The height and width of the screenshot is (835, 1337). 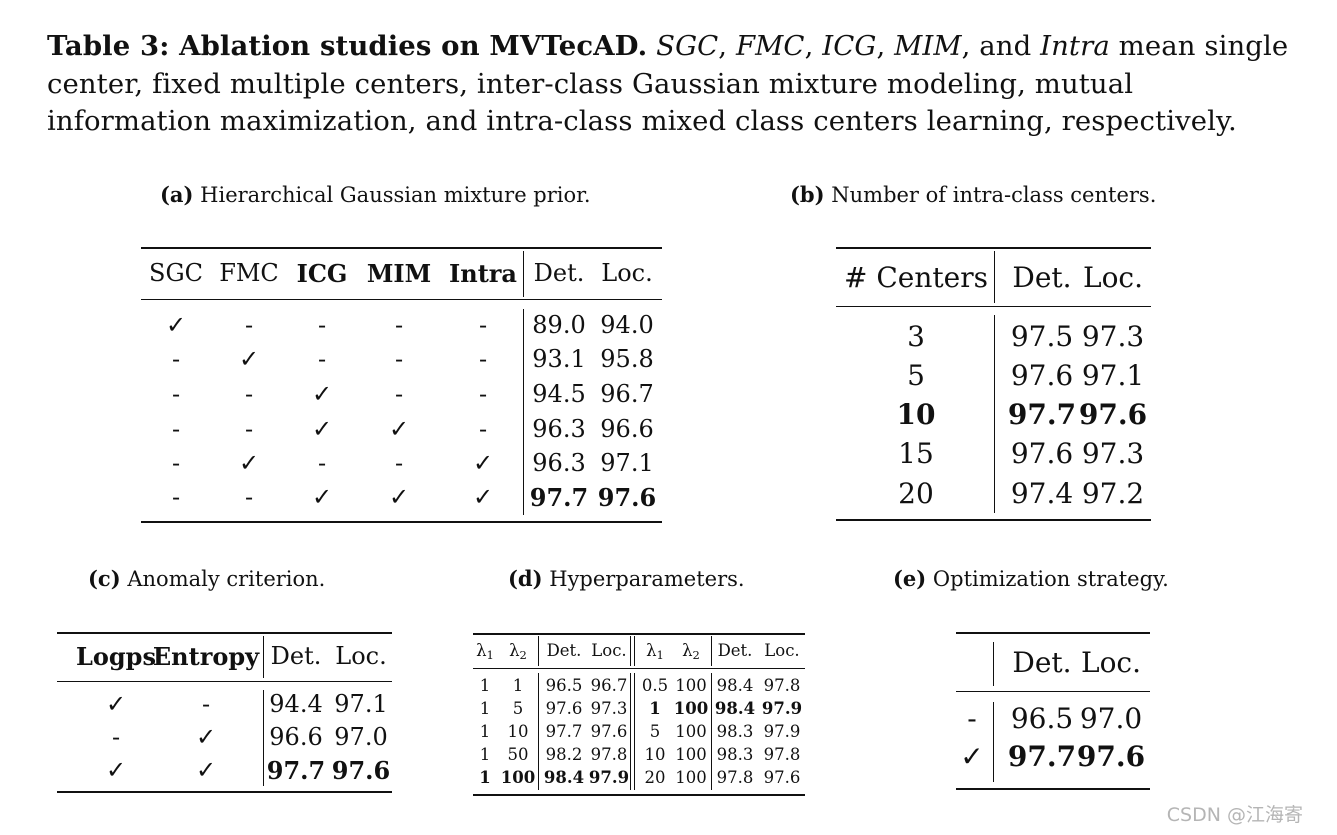 I want to click on subcaption-title: Hierarchical Gaussian mixture prior., so click(x=395, y=195).